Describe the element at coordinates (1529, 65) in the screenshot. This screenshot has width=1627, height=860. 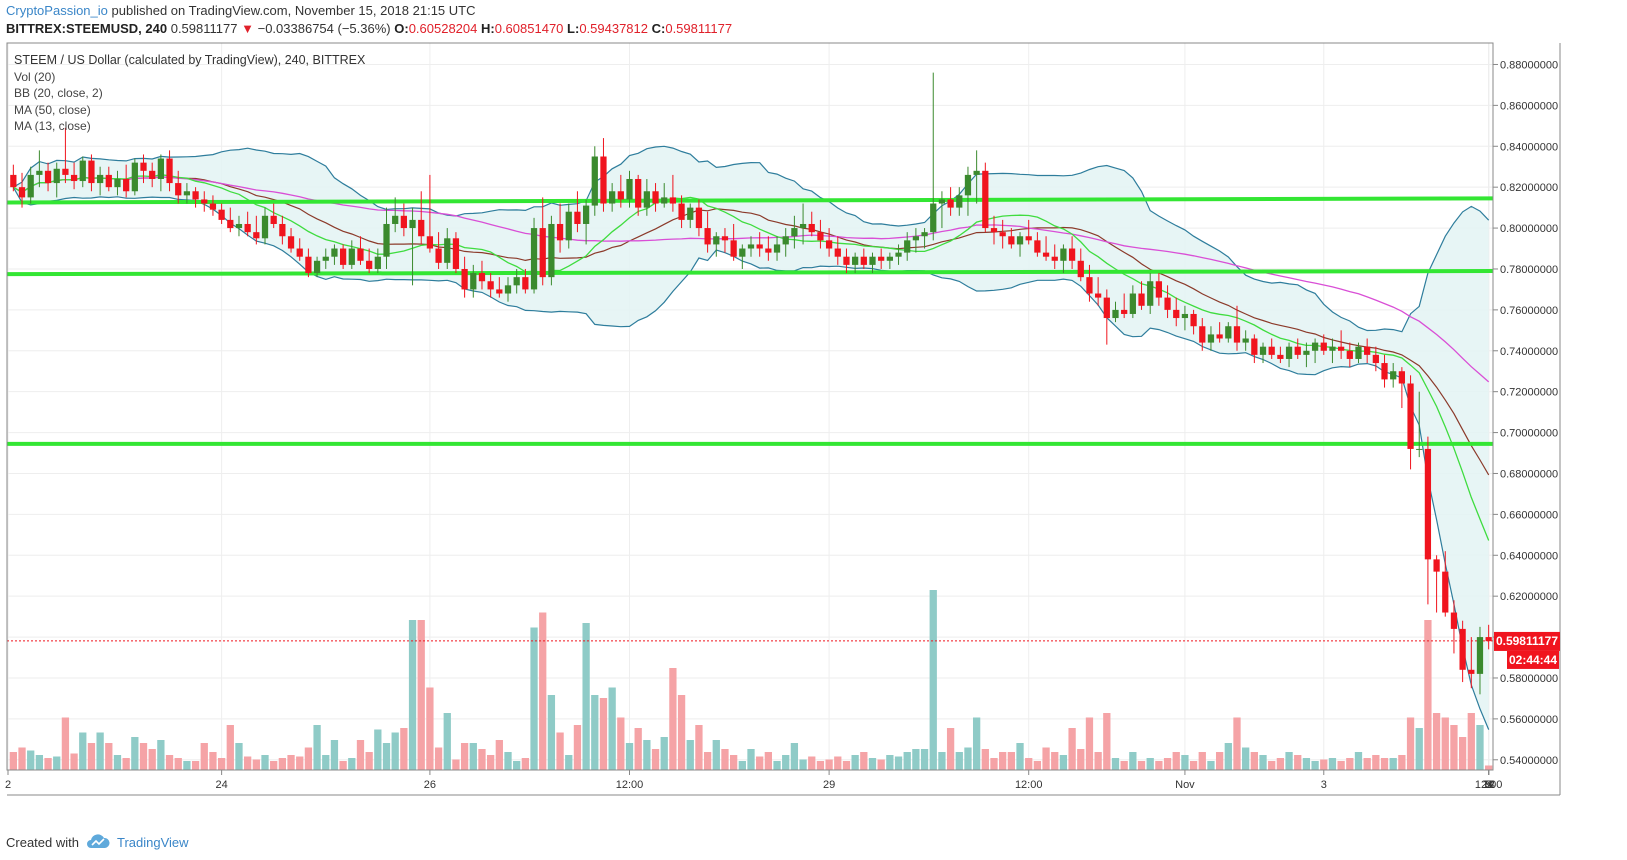
I see `y-tick-label: 0.88000000` at that location.